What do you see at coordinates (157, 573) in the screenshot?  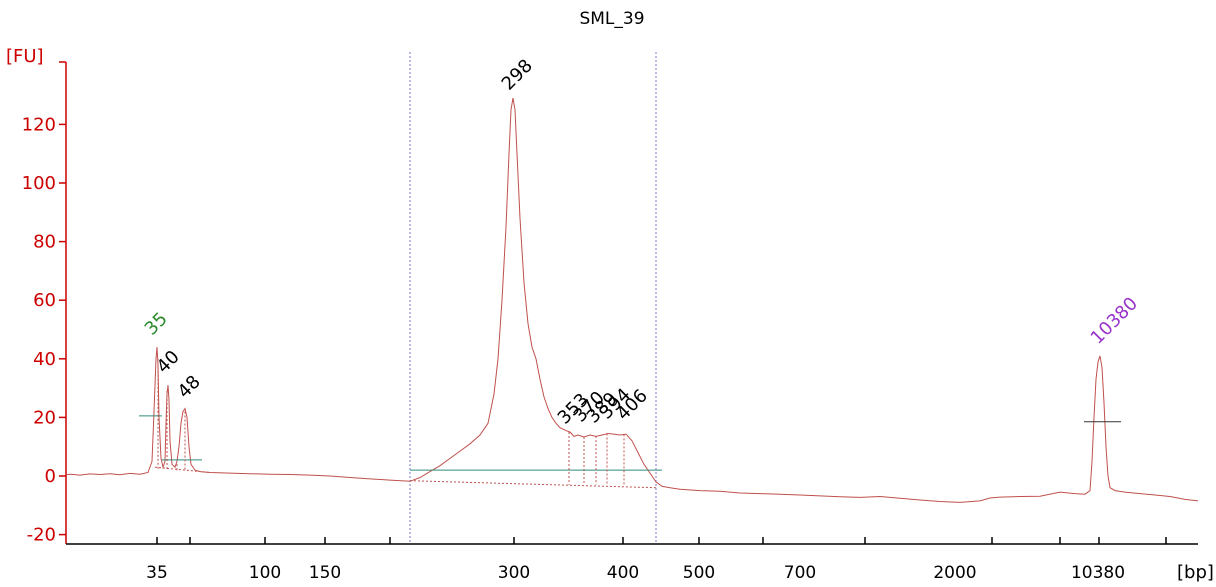 I see `x-tick-label: 35` at bounding box center [157, 573].